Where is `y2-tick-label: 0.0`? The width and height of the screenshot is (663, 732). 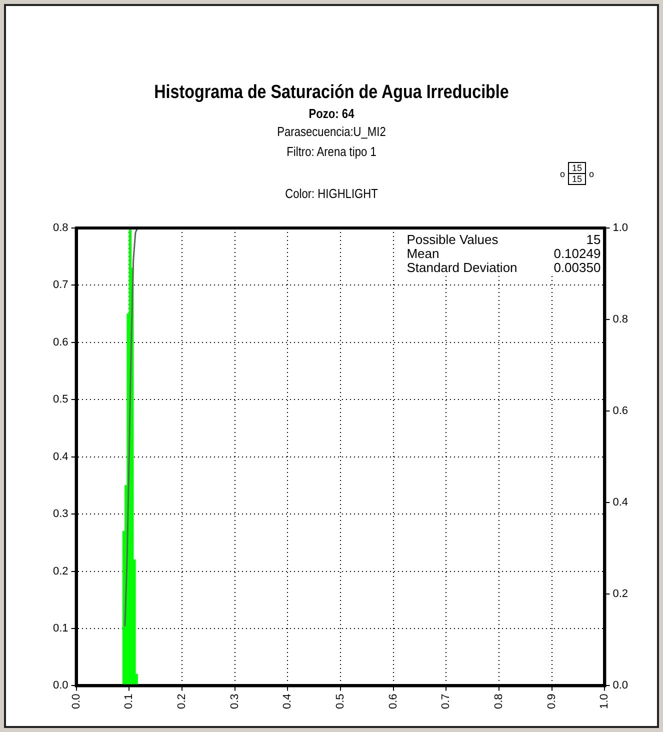 y2-tick-label: 0.0 is located at coordinates (620, 686).